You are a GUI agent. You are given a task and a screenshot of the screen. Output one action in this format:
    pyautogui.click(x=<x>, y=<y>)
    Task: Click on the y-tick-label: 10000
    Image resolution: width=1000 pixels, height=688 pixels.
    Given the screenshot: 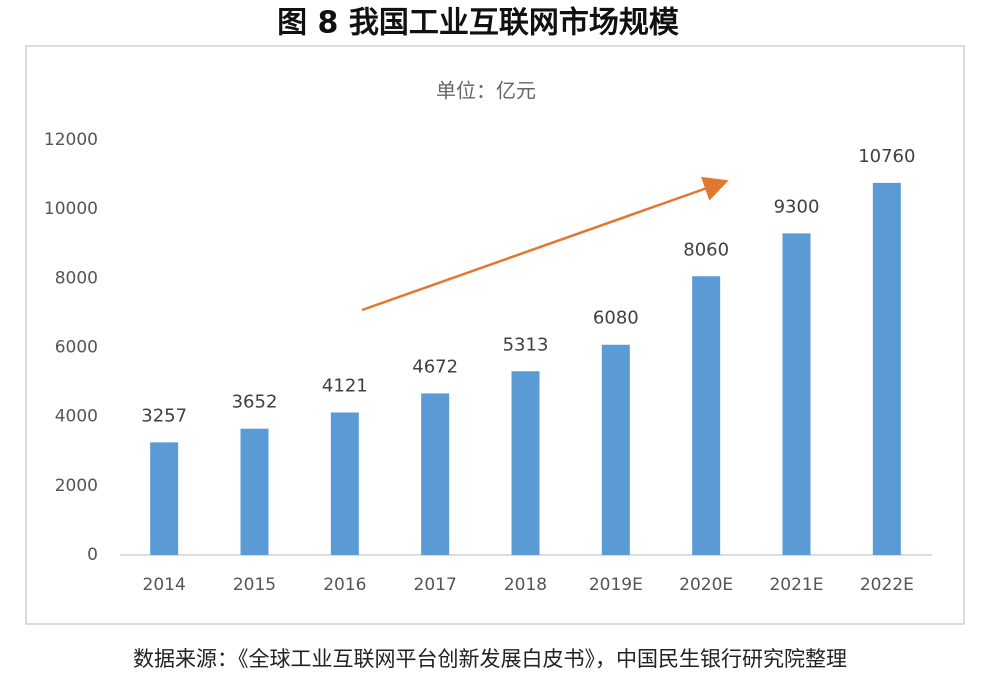 What is the action you would take?
    pyautogui.click(x=71, y=209)
    